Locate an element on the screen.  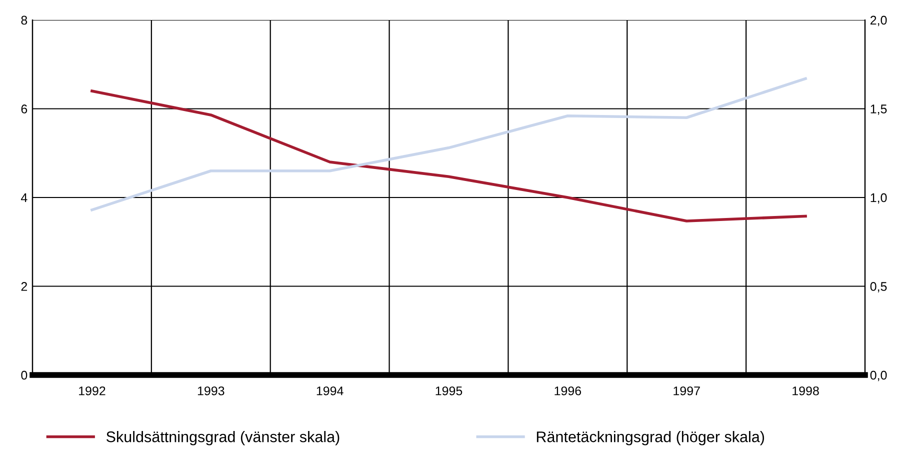
x-tick-label: 1993 is located at coordinates (211, 391).